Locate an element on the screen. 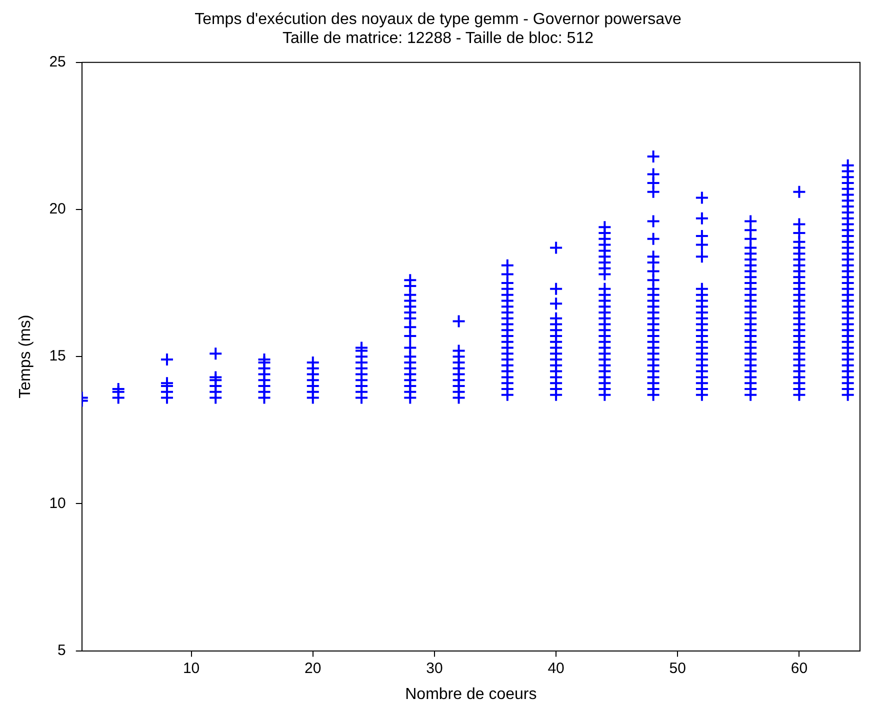  x-tick-label: 50 is located at coordinates (677, 668).